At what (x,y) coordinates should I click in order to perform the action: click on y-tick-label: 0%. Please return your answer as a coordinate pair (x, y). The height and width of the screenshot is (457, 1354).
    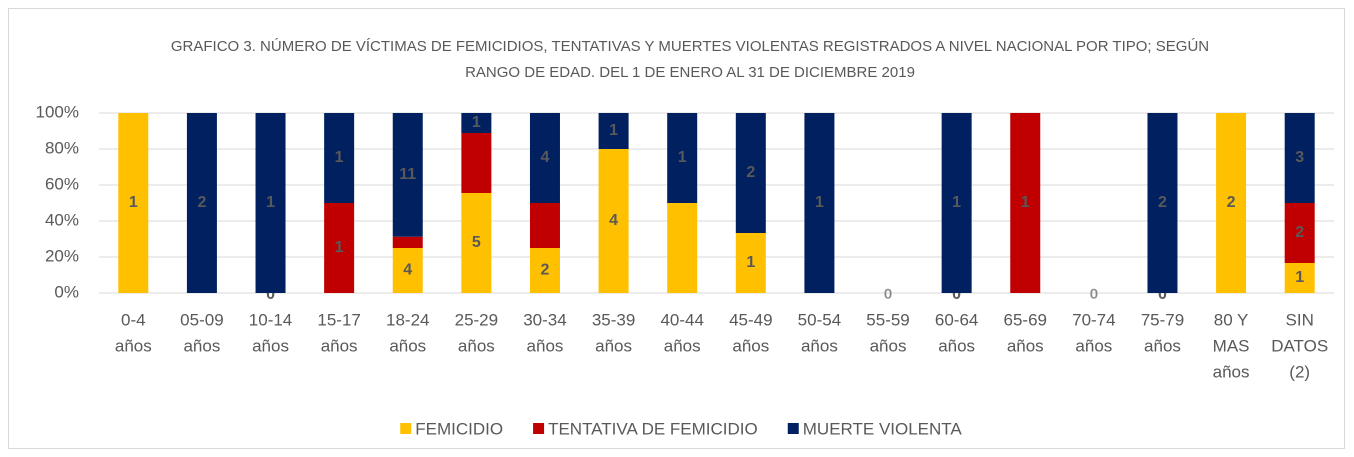
    Looking at the image, I should click on (66, 291).